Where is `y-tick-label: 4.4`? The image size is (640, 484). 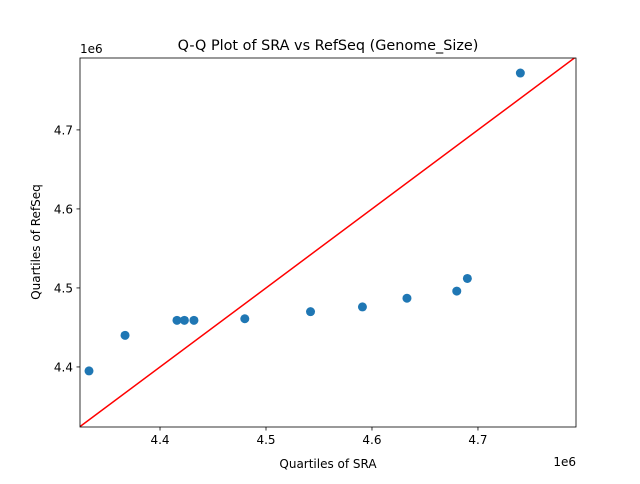
y-tick-label: 4.4 is located at coordinates (63, 367).